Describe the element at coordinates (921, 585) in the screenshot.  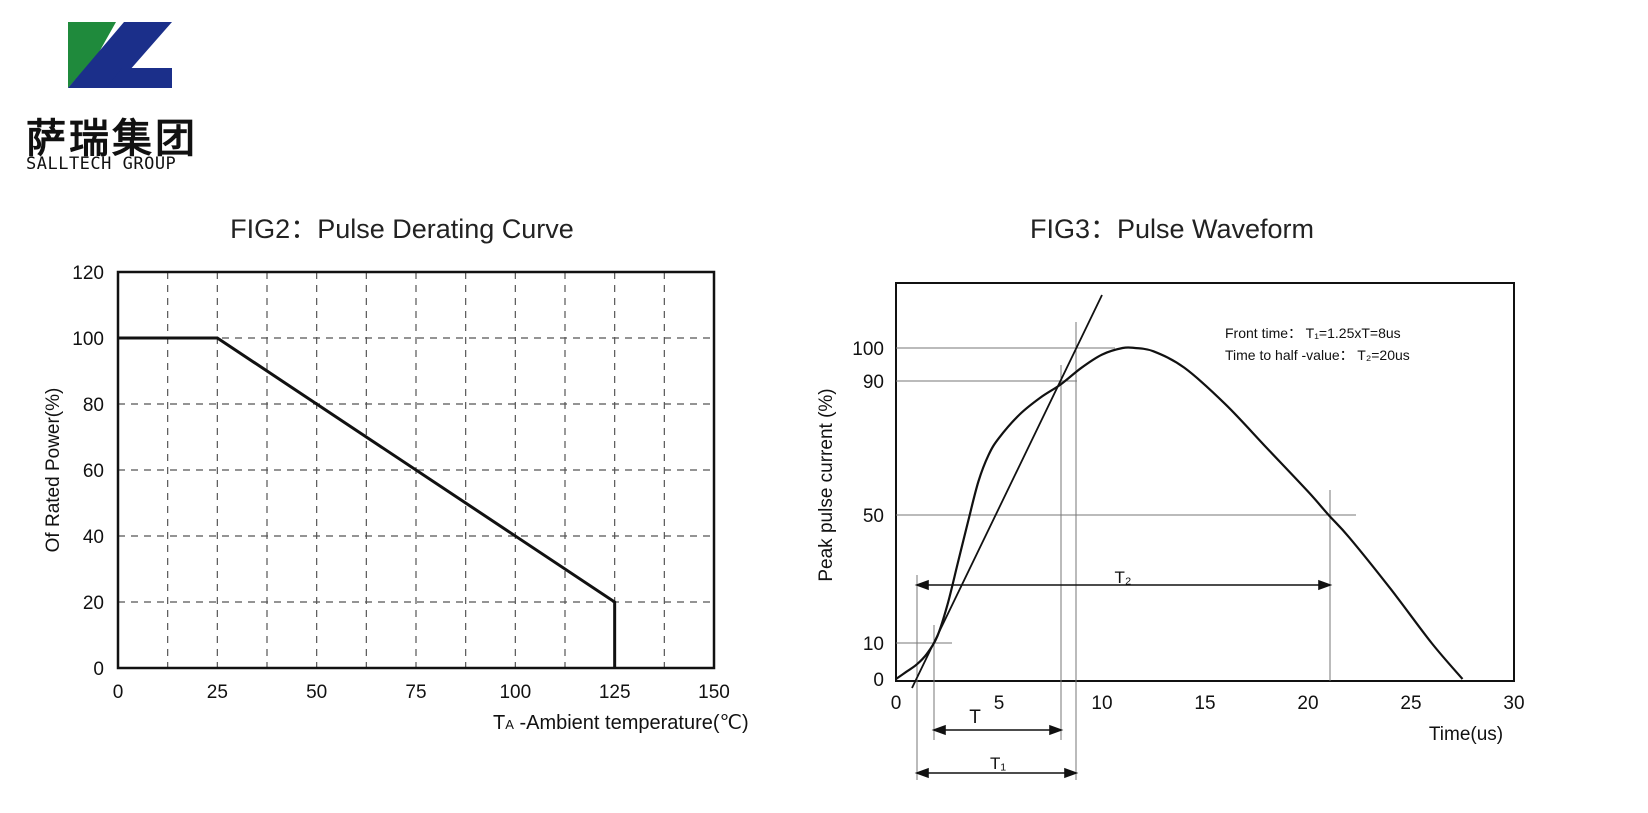
I see `fig3-T2-arrow-head-left` at that location.